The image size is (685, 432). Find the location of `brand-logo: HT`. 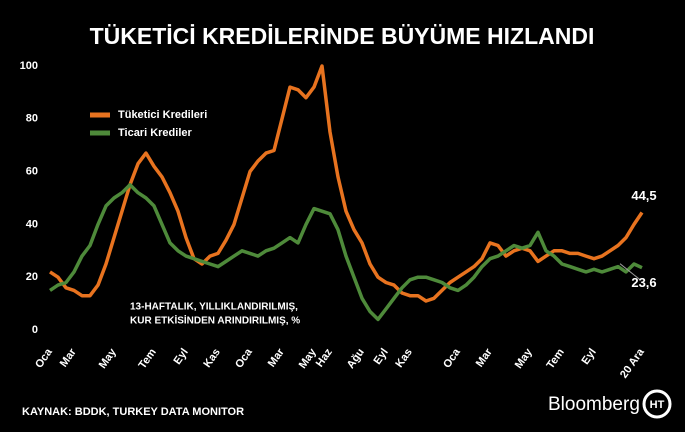

brand-logo: HT is located at coordinates (657, 405).